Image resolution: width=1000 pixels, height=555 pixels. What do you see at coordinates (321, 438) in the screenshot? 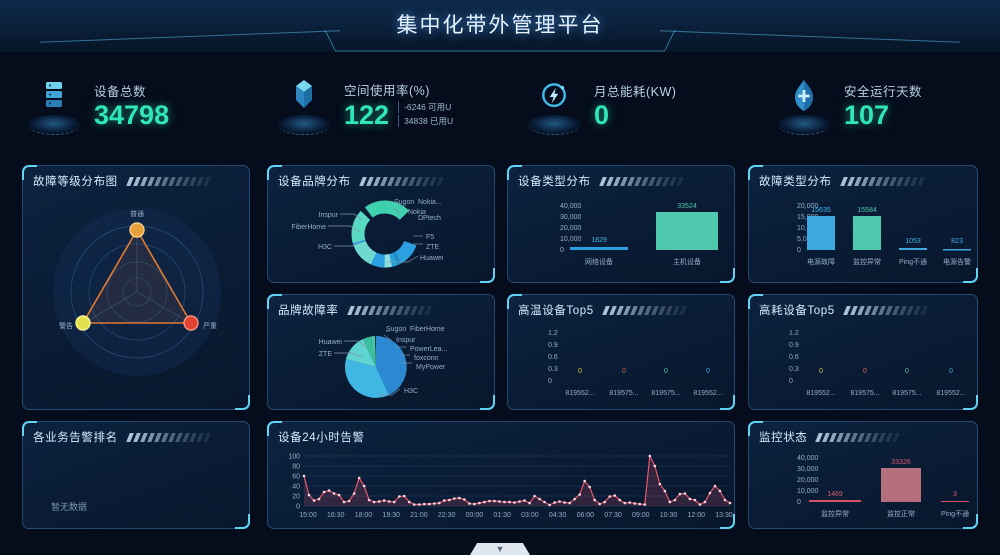
I see `panel-title: 设备24小时告警` at bounding box center [321, 438].